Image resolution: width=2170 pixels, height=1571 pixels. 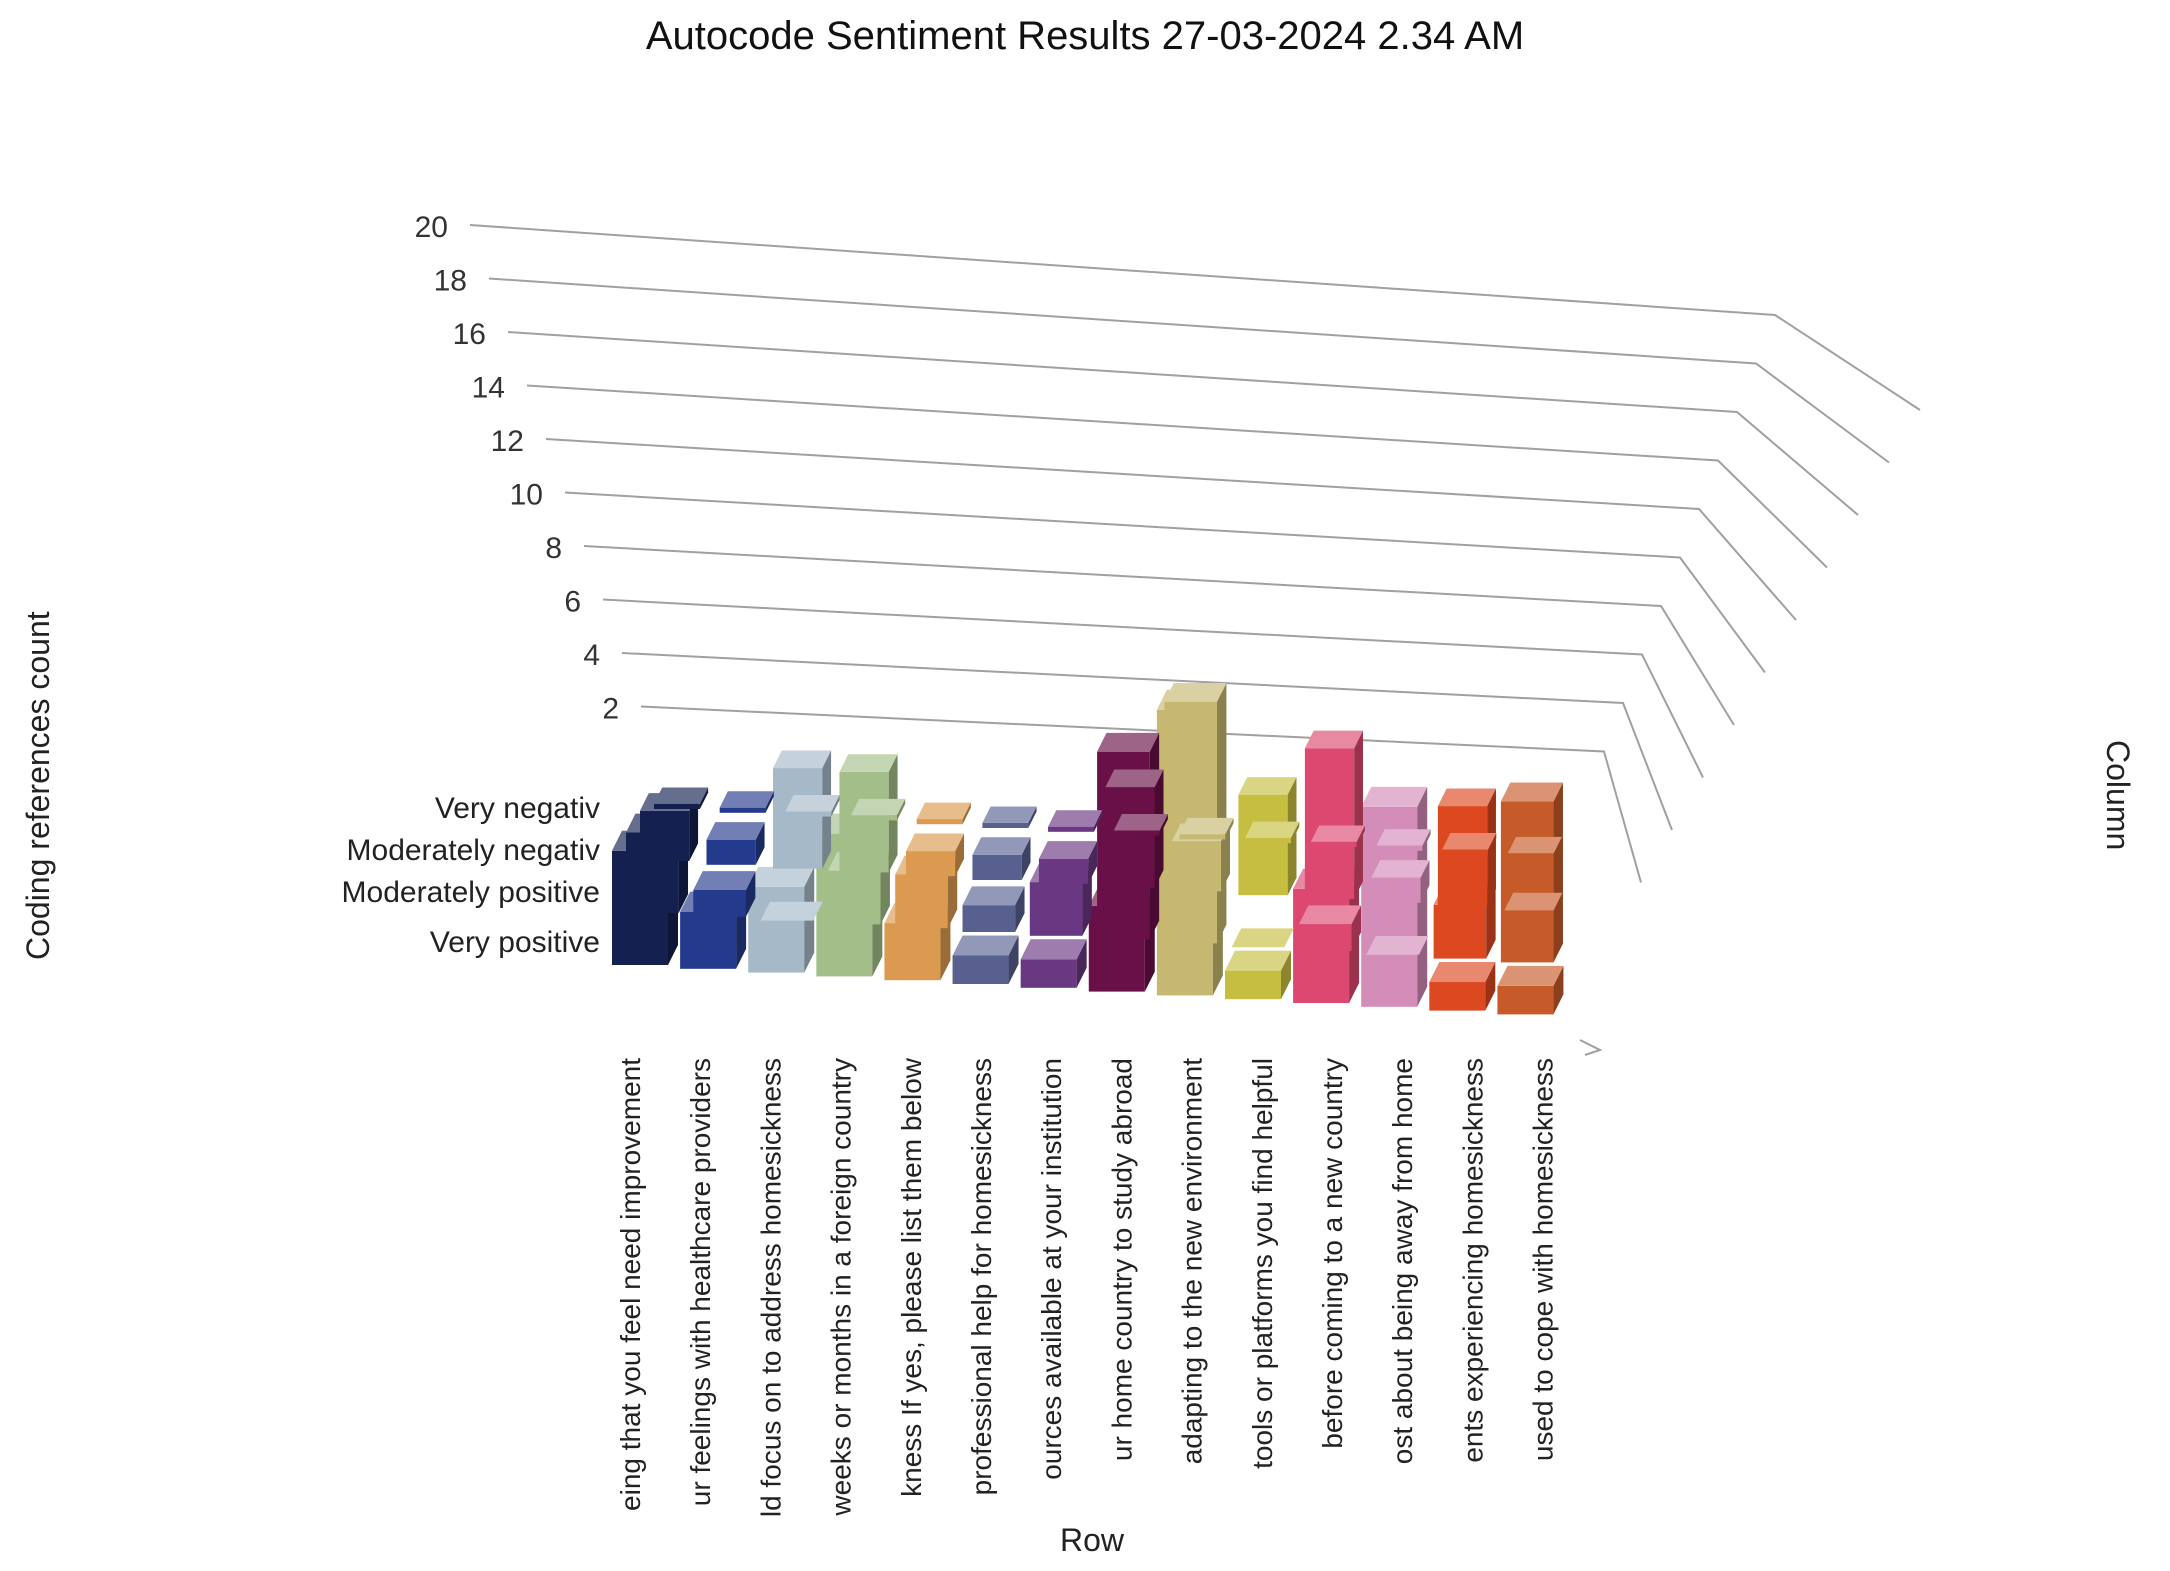 I want to click on category-tick-label: kness If yes, please list them below, so click(x=911, y=1277).